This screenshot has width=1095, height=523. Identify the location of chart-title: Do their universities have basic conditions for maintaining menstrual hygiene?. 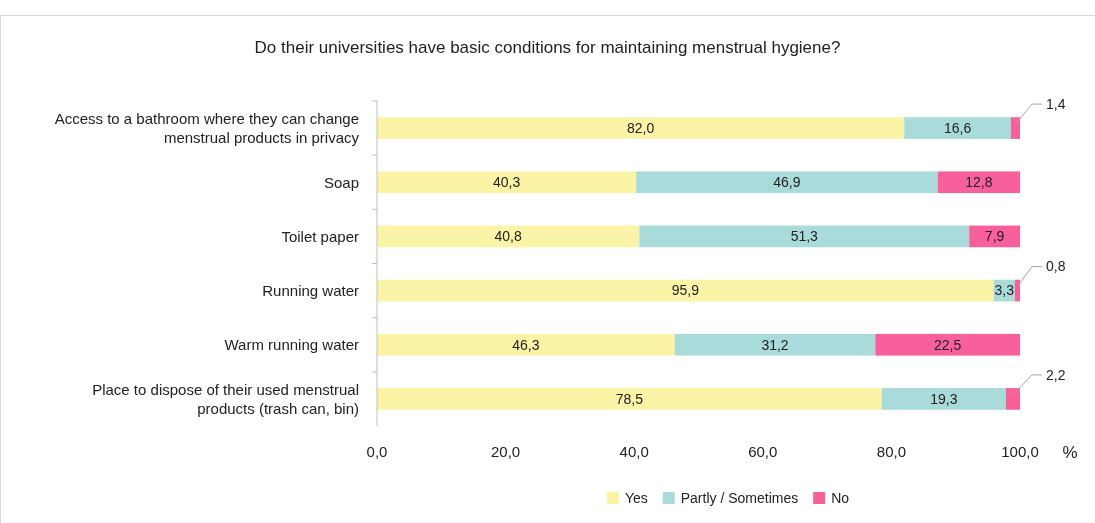
(547, 47).